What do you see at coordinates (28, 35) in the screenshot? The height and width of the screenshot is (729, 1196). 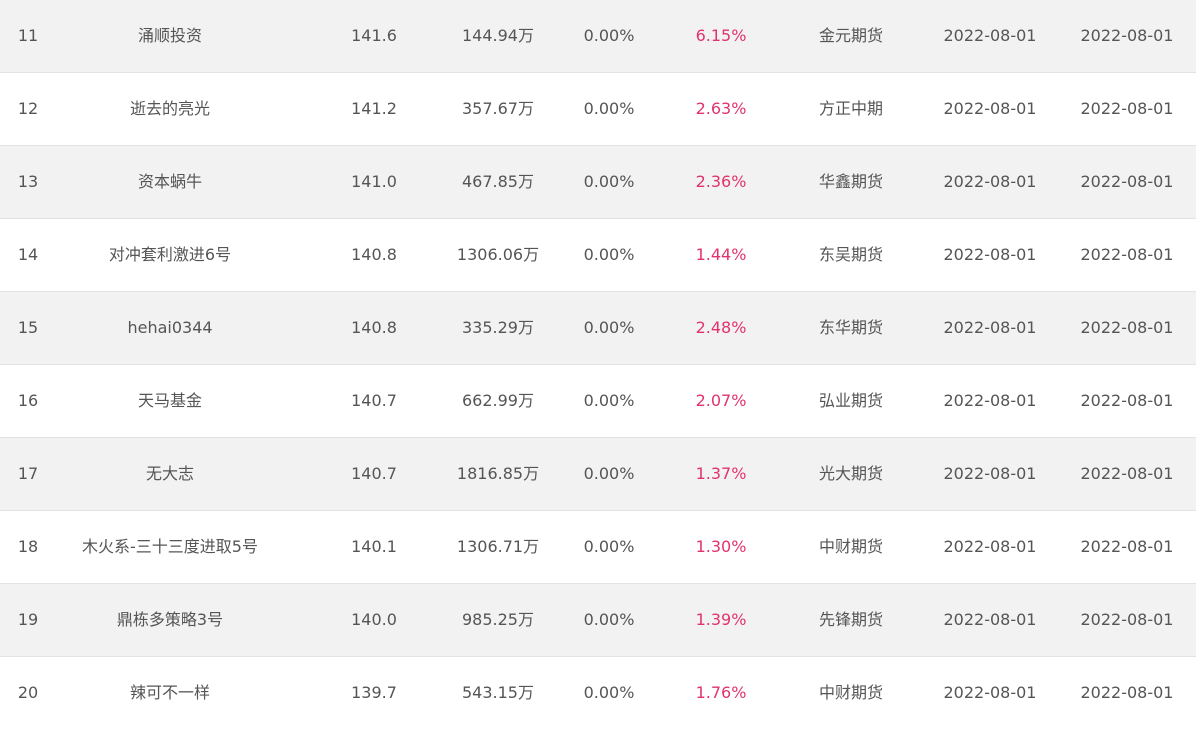 I see `rank-cell: 11` at bounding box center [28, 35].